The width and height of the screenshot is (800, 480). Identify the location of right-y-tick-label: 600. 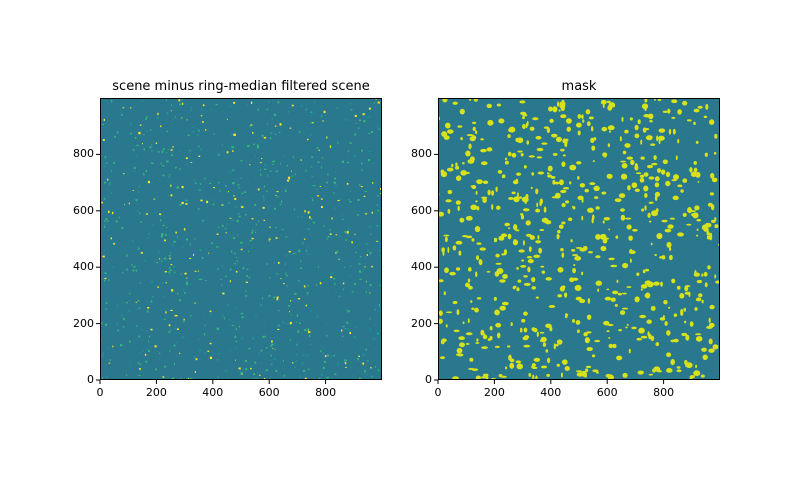
(421, 210).